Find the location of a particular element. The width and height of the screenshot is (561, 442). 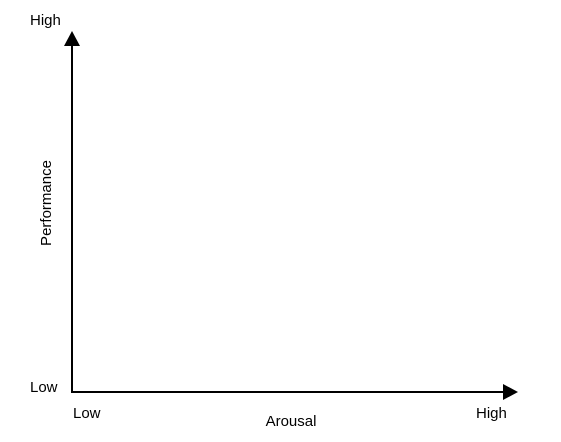

x-axis-title: Arousal is located at coordinates (291, 421).